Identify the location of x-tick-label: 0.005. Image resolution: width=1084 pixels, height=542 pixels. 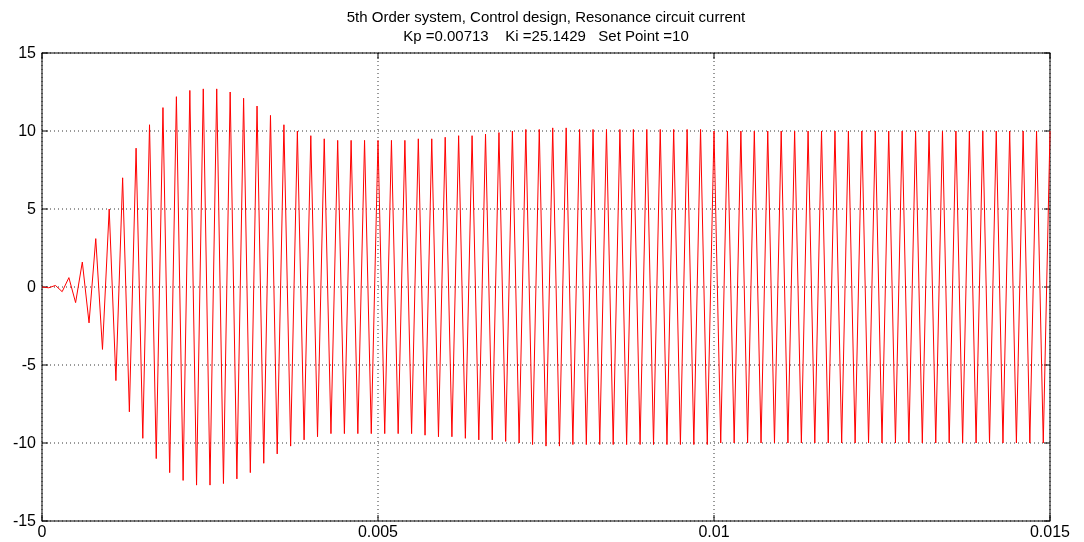
(378, 531).